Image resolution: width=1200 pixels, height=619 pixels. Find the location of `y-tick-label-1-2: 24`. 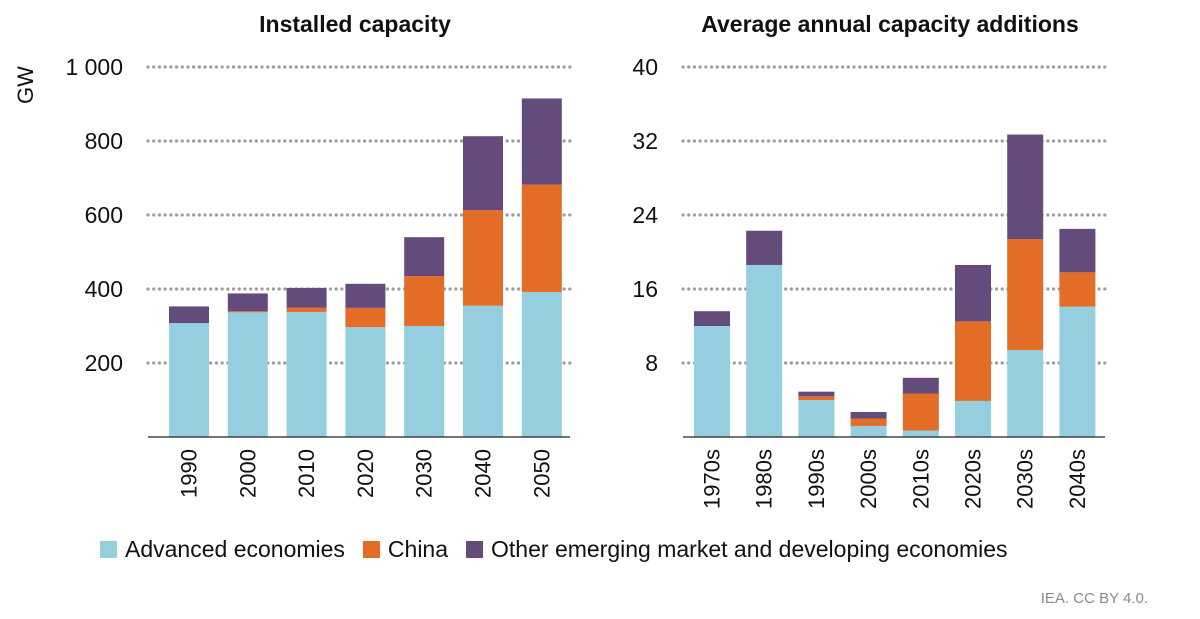

y-tick-label-1-2: 24 is located at coordinates (645, 215).